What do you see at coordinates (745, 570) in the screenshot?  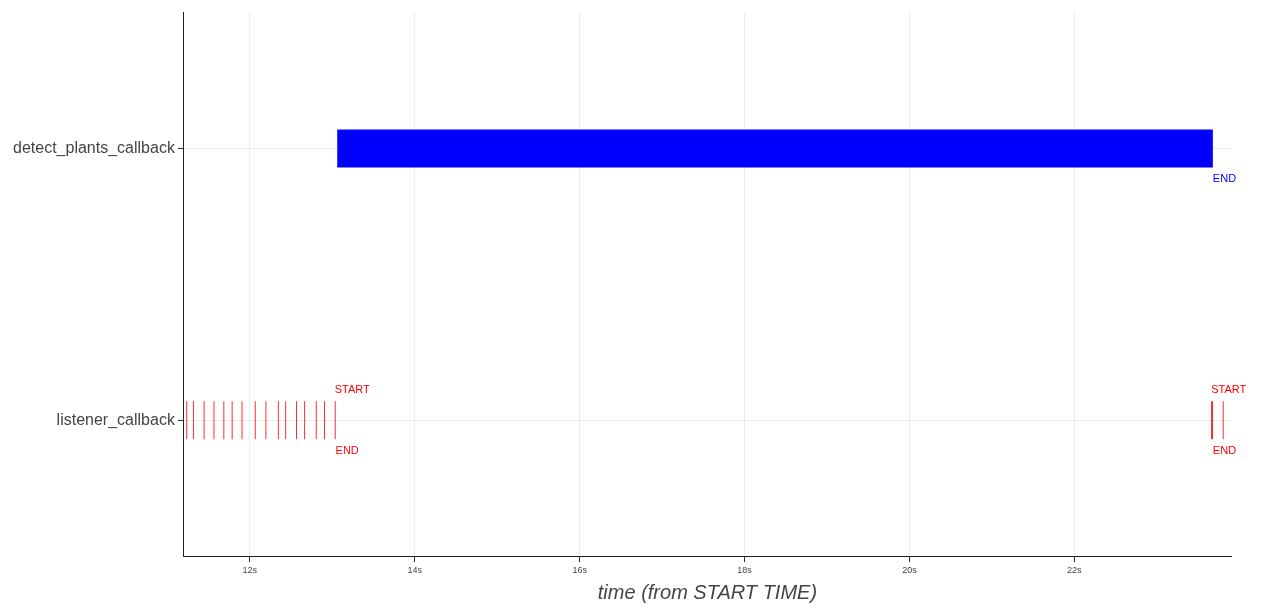 I see `x-tick-label: 18s` at bounding box center [745, 570].